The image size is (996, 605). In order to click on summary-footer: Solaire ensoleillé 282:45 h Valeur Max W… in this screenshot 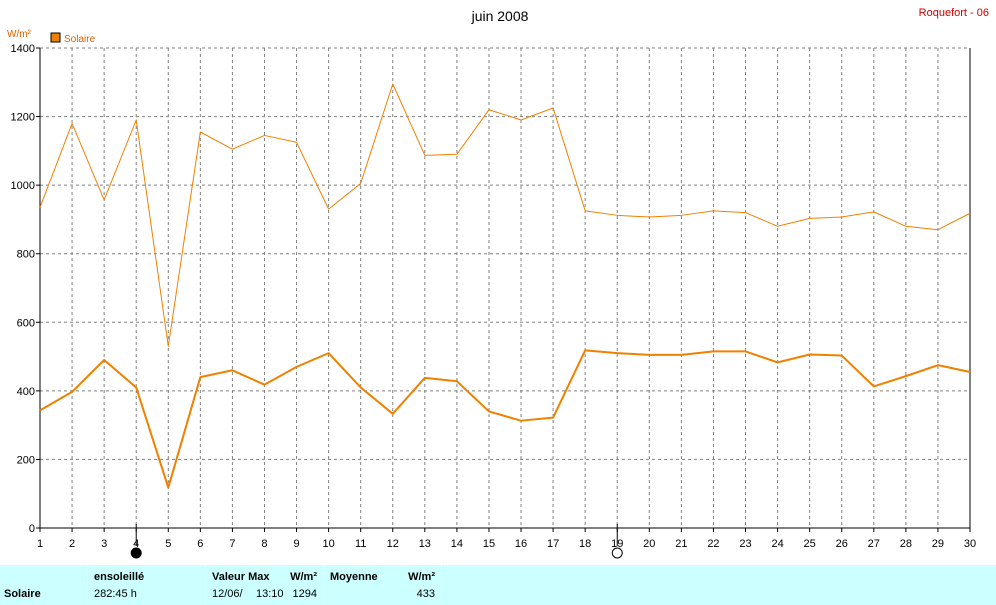, I will do `click(498, 585)`.